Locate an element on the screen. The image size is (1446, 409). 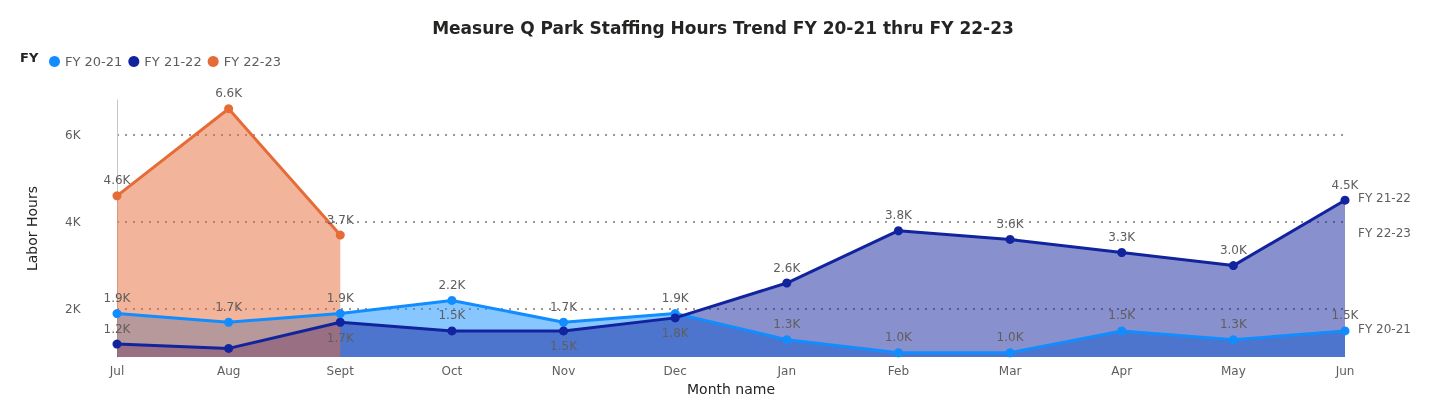
x-tick-label: Mar is located at coordinates (1010, 371).